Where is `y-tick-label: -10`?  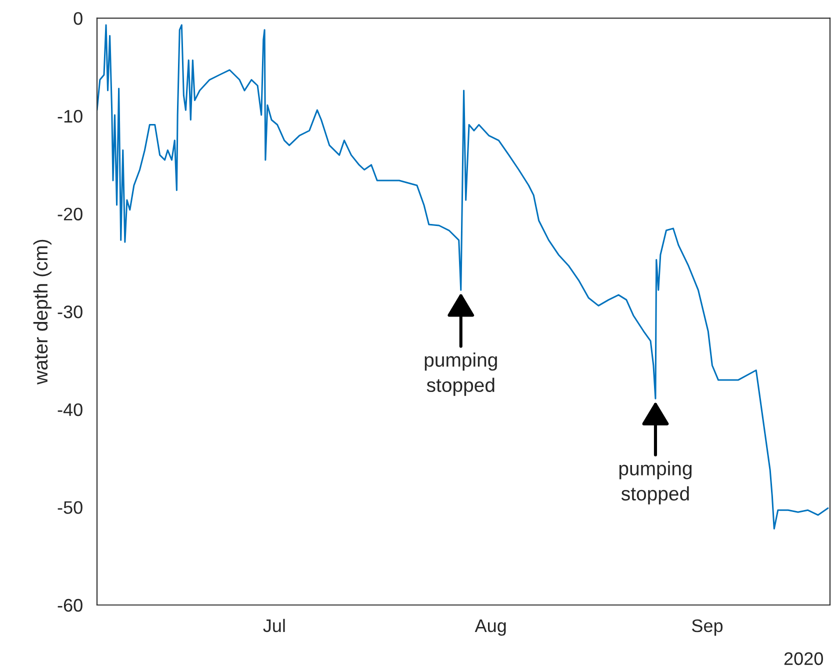
y-tick-label: -10 is located at coordinates (70, 116).